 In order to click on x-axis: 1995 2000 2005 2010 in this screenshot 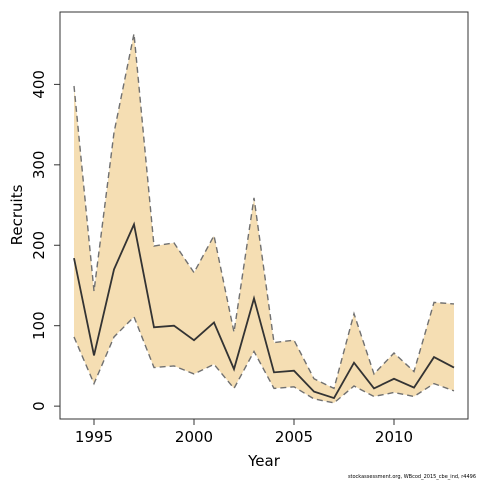, I will do `click(244, 432)`.